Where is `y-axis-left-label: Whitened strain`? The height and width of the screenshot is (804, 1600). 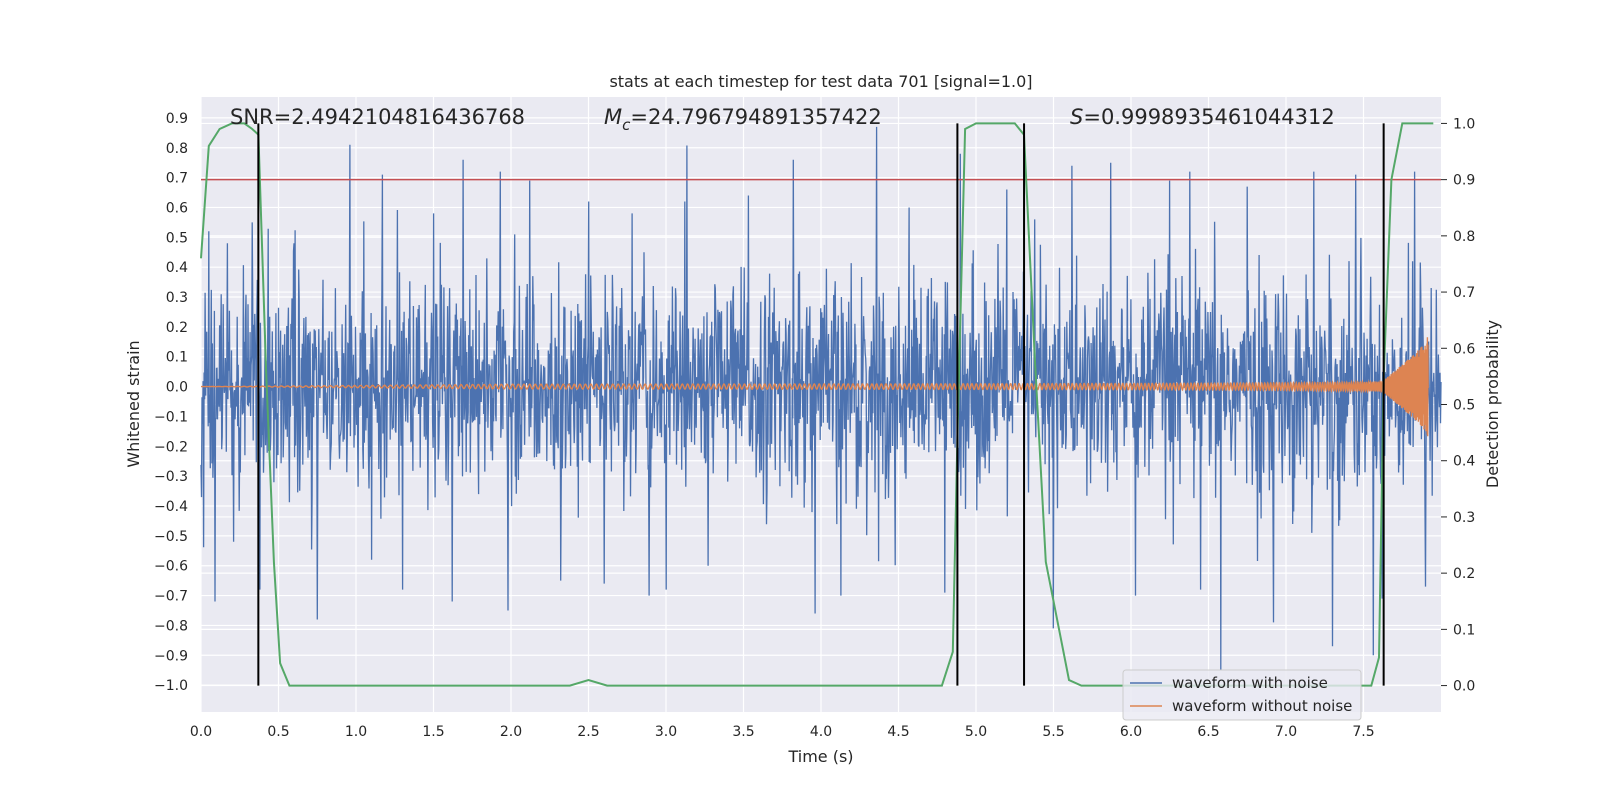
y-axis-left-label: Whitened strain is located at coordinates (133, 403).